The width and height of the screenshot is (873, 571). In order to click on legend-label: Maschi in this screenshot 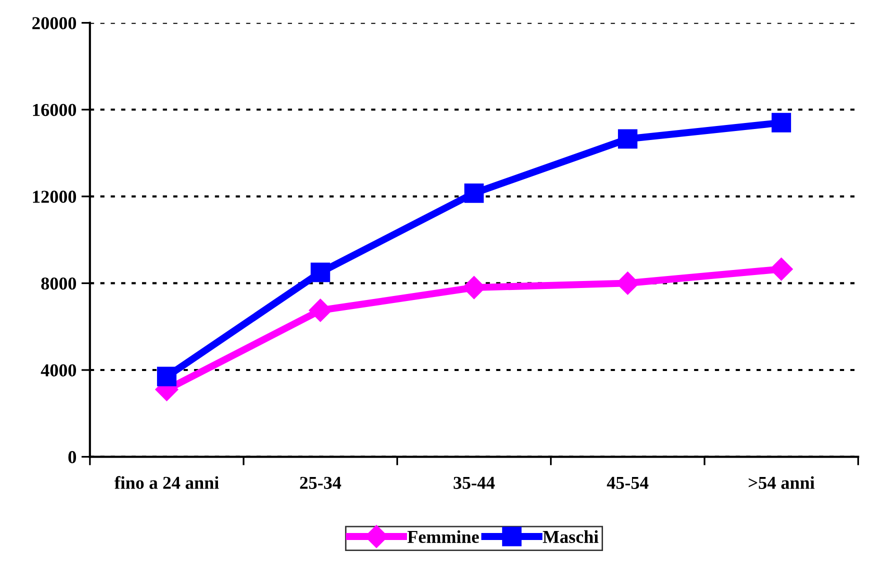, I will do `click(570, 537)`.